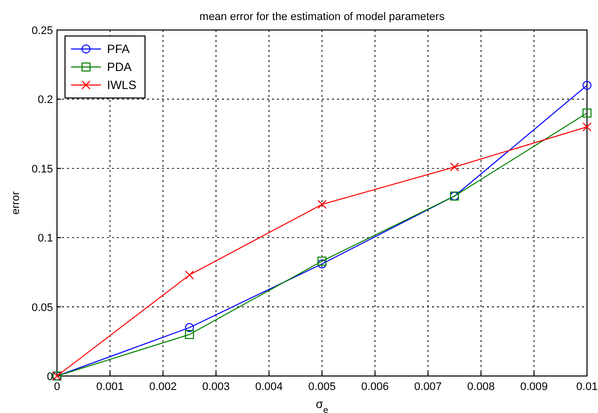 The image size is (598, 413). Describe the element at coordinates (110, 387) in the screenshot. I see `x-tick-label: 0.001` at that location.